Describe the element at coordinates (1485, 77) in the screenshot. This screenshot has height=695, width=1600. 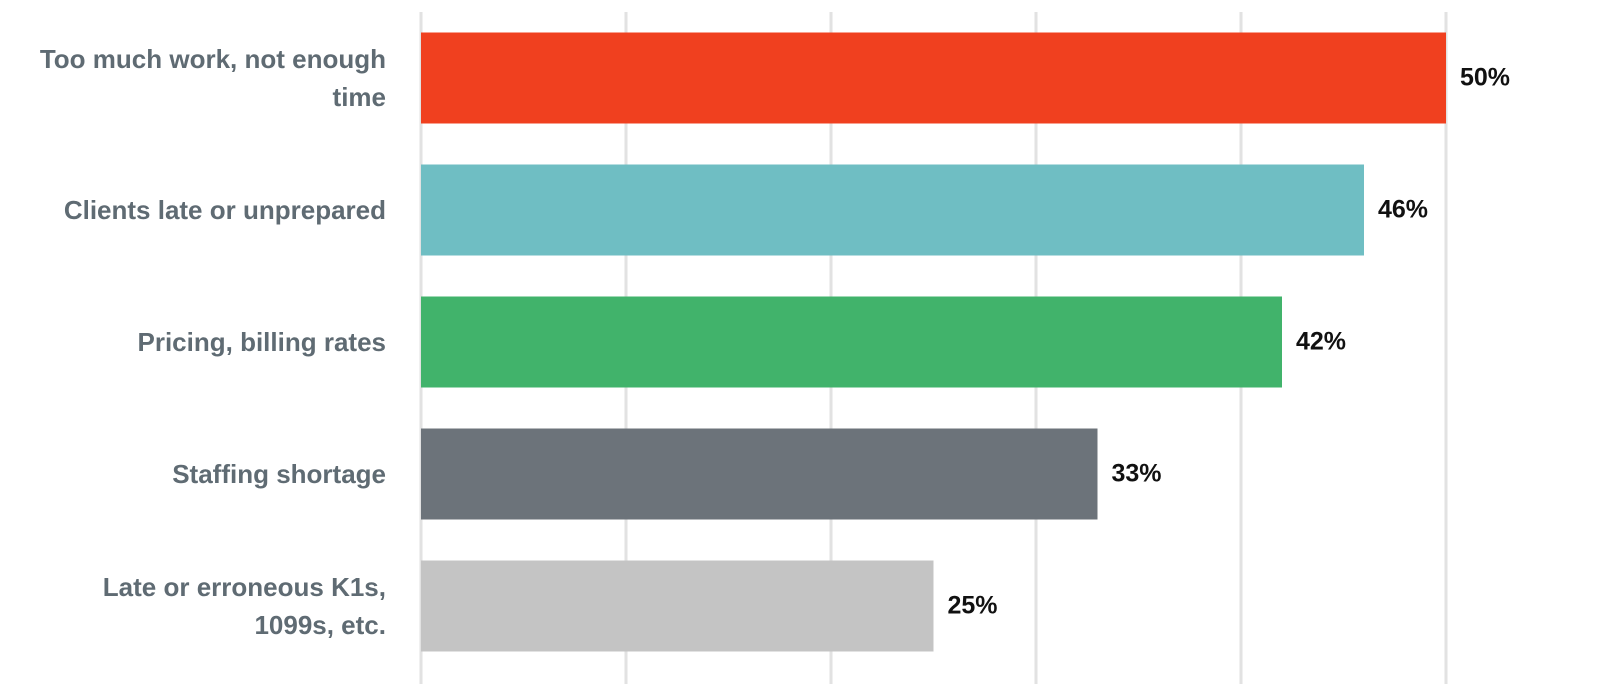
I see `value-label: 50%` at that location.